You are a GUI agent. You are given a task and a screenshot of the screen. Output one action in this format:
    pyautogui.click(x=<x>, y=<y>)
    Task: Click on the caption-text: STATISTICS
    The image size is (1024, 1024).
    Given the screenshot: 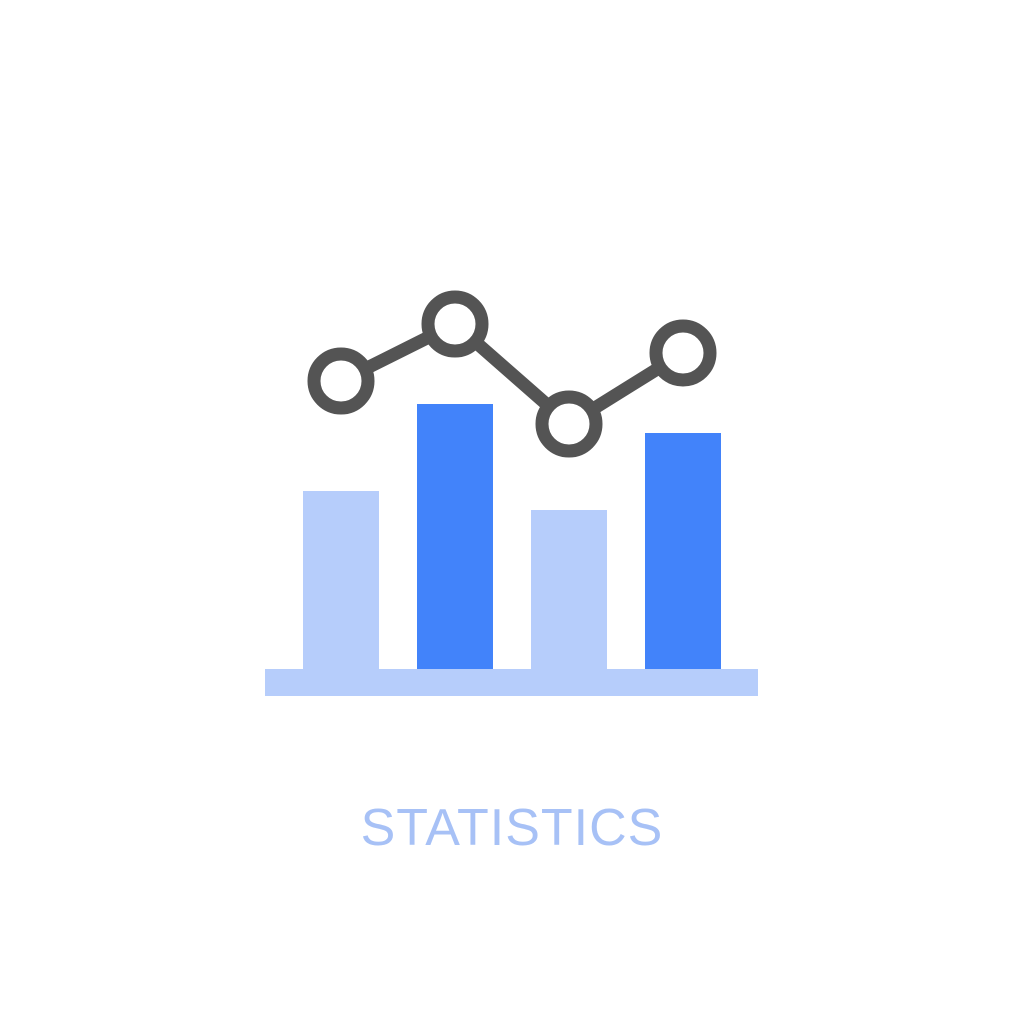 What is the action you would take?
    pyautogui.click(x=512, y=828)
    